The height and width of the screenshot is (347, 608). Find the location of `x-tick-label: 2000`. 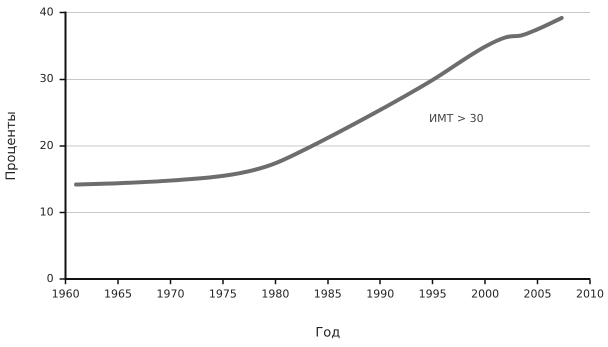

x-tick-label: 2000 is located at coordinates (485, 294).